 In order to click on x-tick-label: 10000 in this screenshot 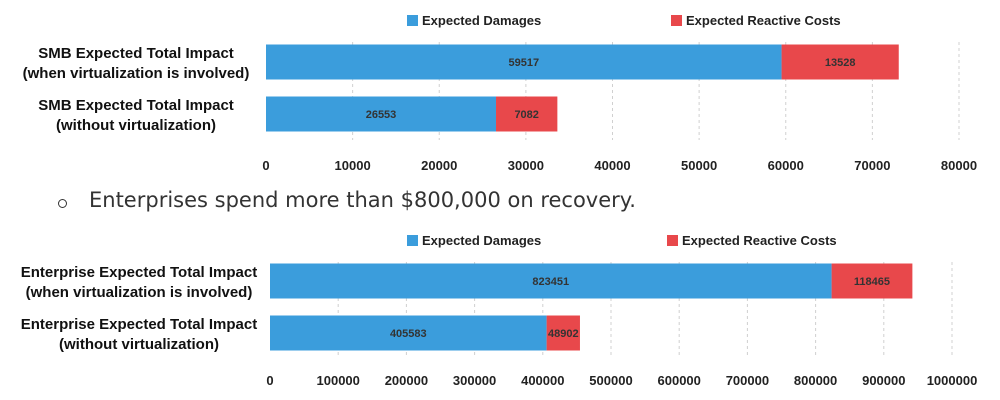, I will do `click(353, 165)`.